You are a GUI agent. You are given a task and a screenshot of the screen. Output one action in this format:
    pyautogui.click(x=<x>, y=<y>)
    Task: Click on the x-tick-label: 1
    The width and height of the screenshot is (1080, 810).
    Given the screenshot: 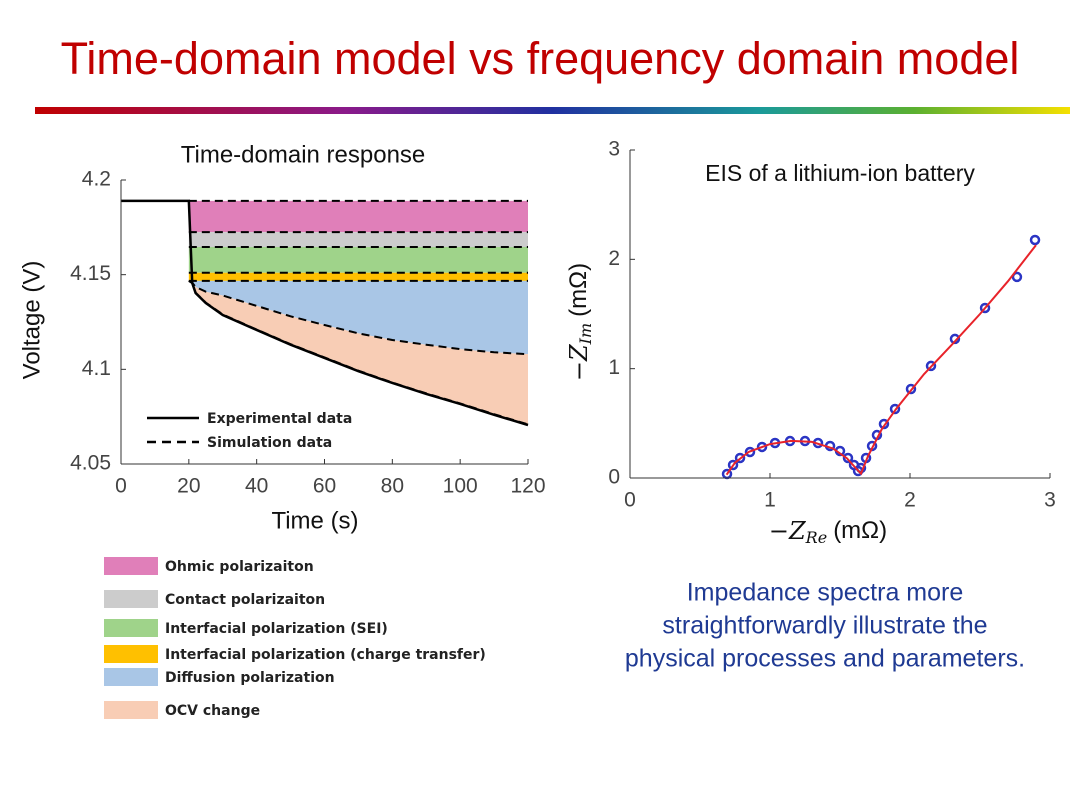 What is the action you would take?
    pyautogui.click(x=770, y=500)
    